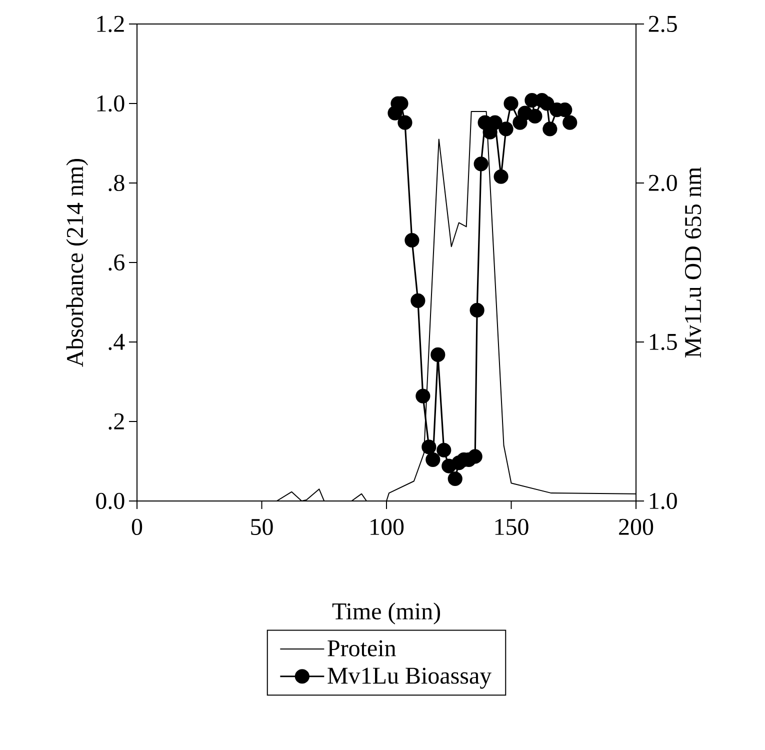 The image size is (765, 750). Describe the element at coordinates (511, 527) in the screenshot. I see `x-tick-label: 150` at that location.